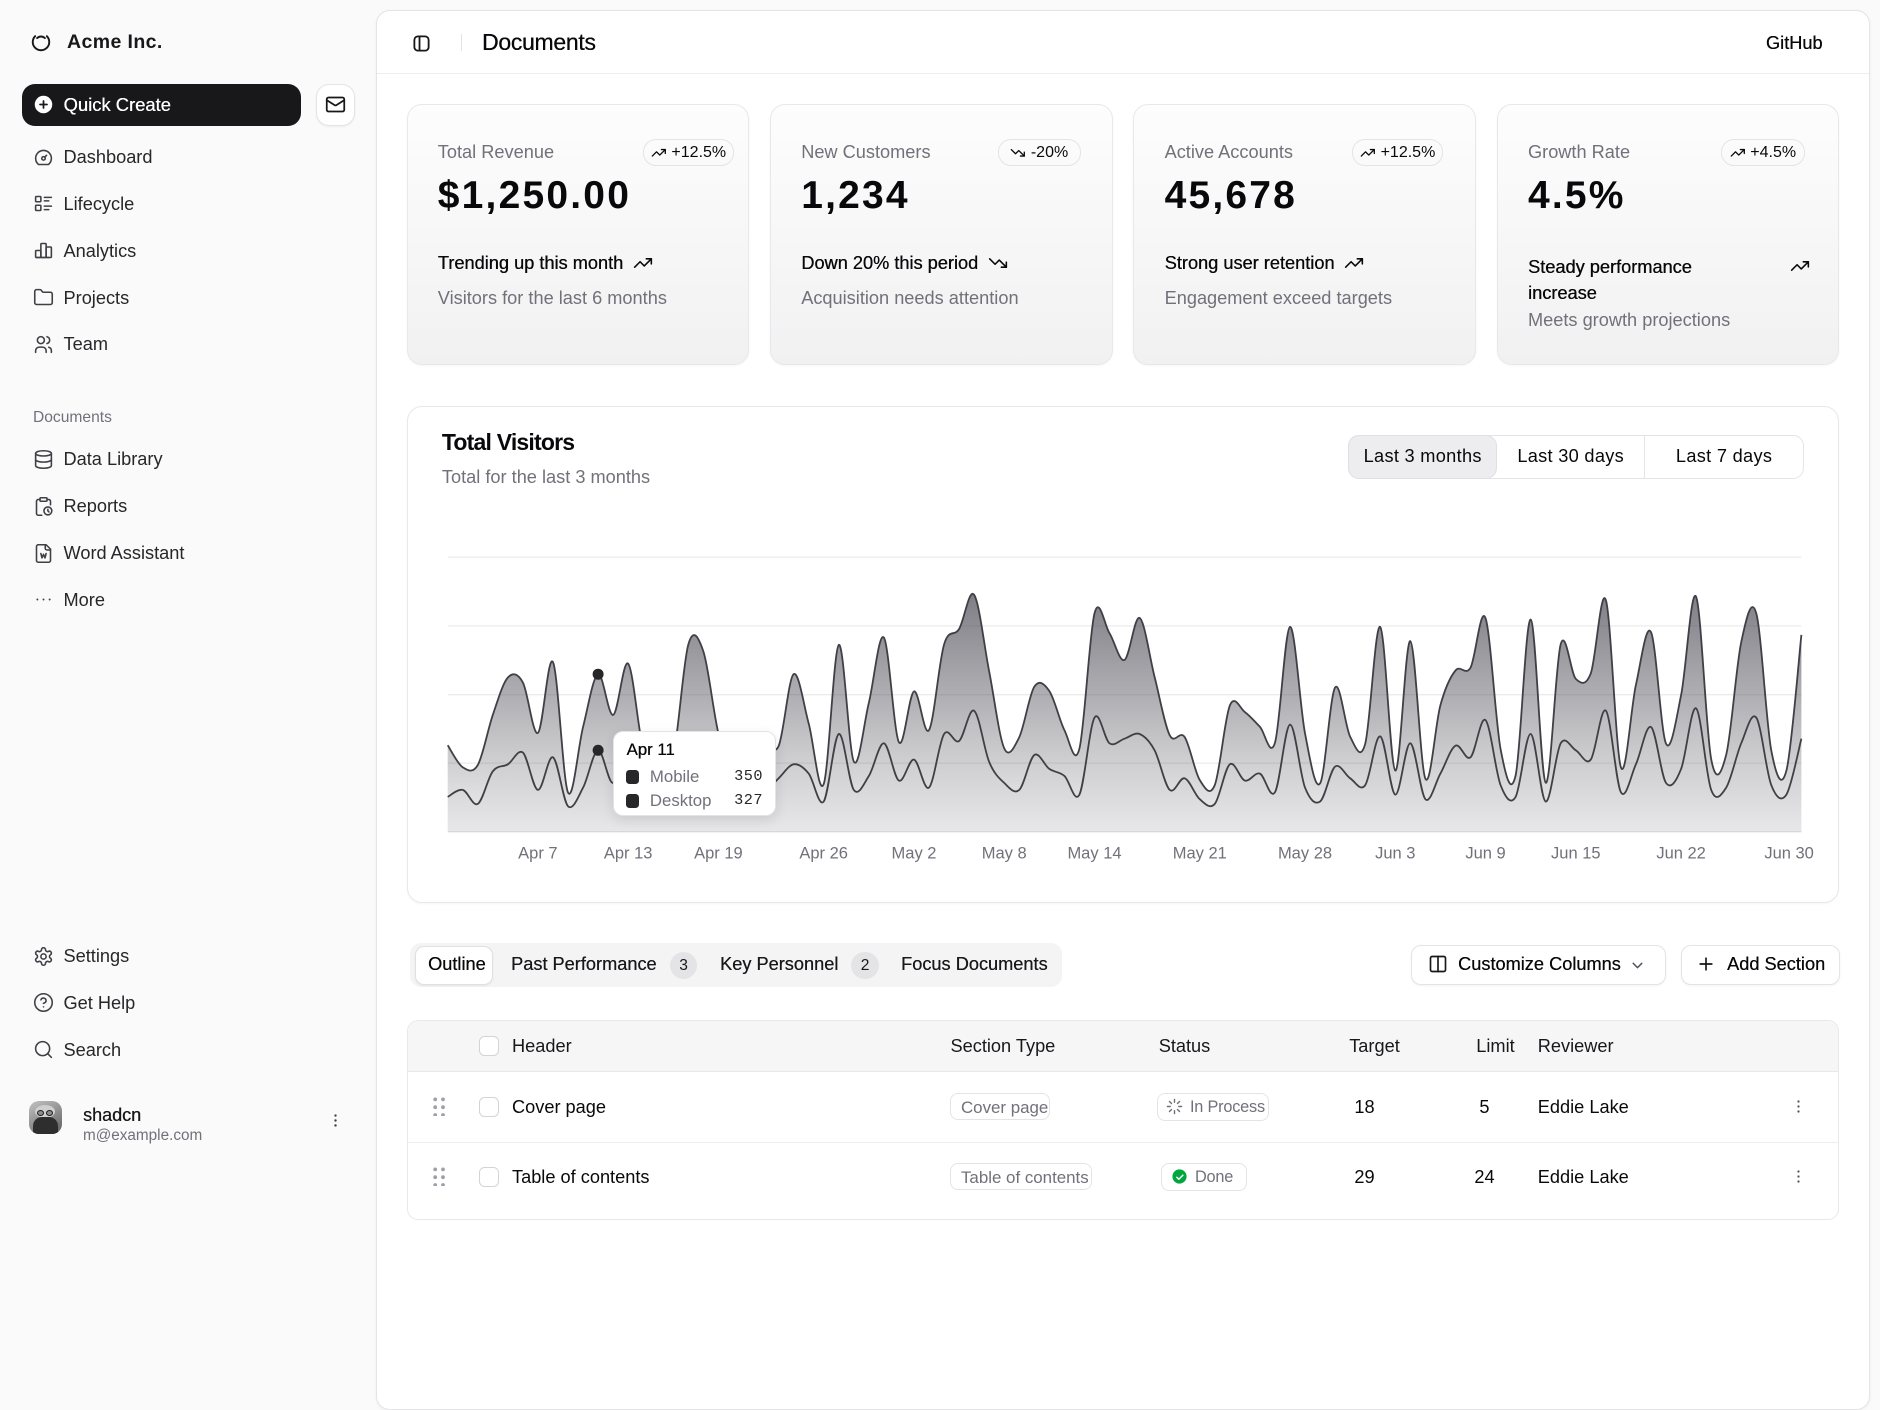  What do you see at coordinates (1200, 854) in the screenshot?
I see `svg-text: May 21` at bounding box center [1200, 854].